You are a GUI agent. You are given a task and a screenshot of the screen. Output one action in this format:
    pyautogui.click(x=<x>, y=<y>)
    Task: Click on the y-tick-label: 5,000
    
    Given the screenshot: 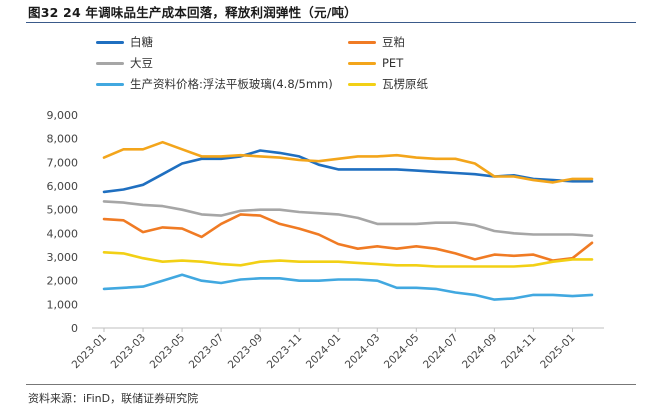 What is the action you would take?
    pyautogui.click(x=63, y=210)
    